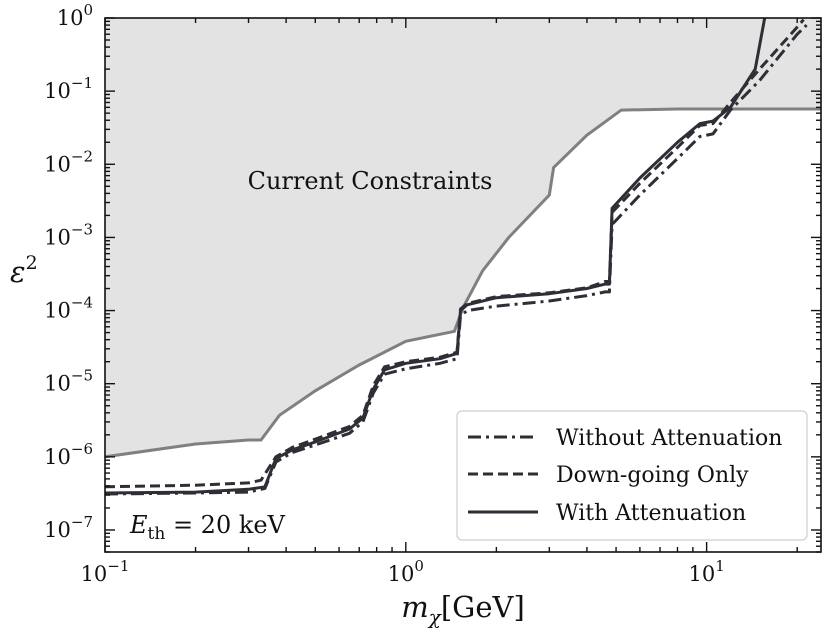 This screenshot has height=635, width=831. Describe the element at coordinates (370, 181) in the screenshot. I see `constraint-region-label: Current Constraints` at that location.